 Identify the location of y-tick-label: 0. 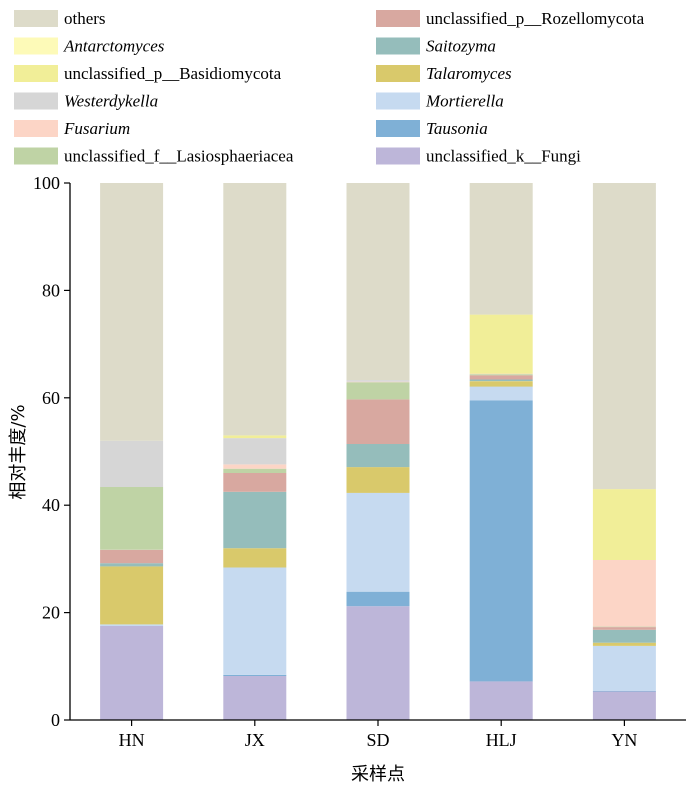
(55, 720).